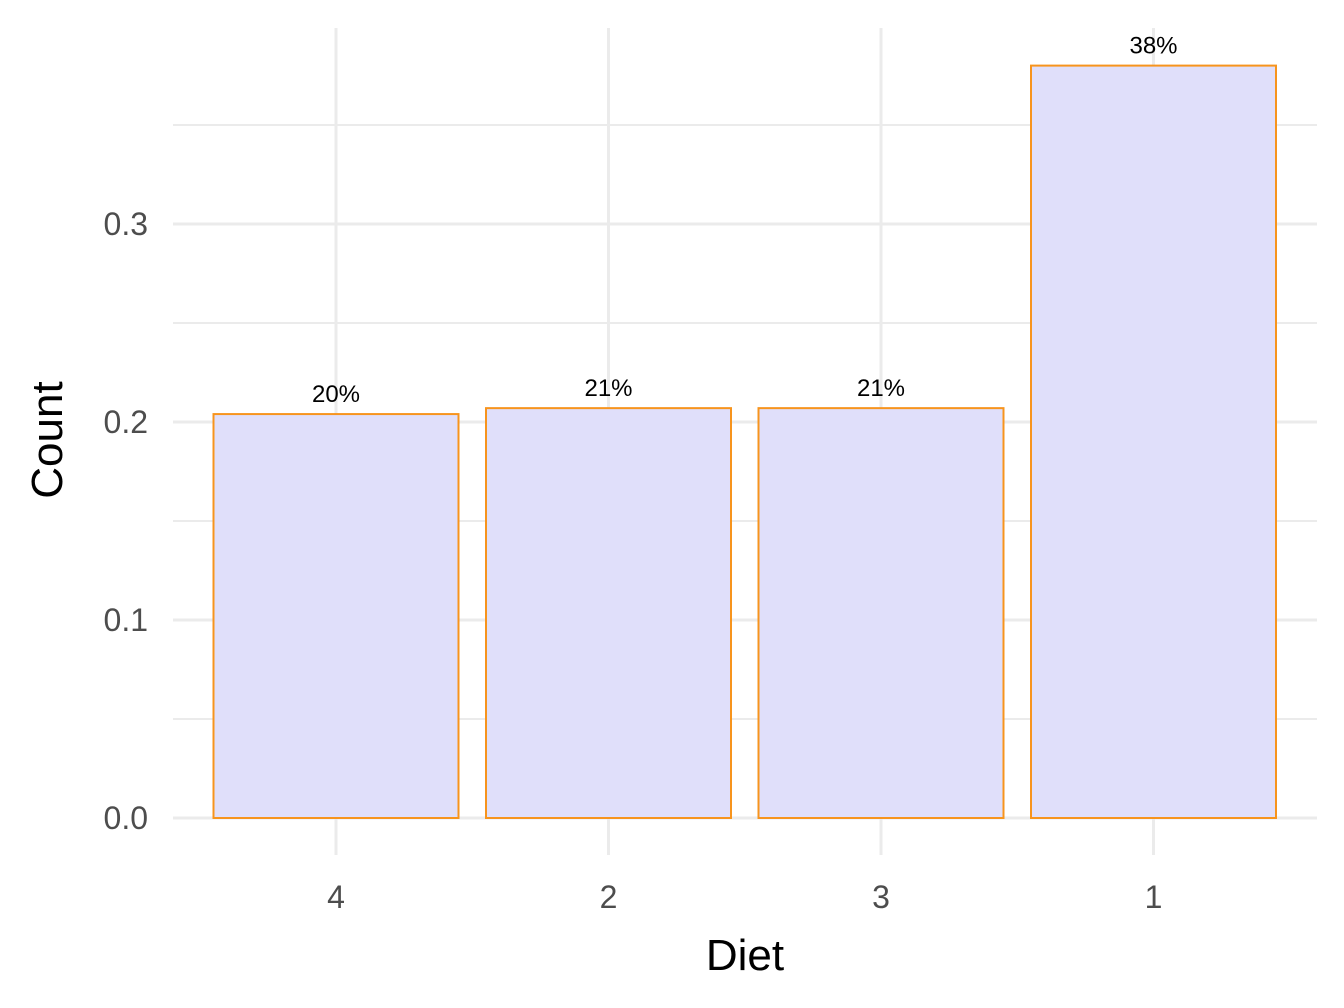 This screenshot has width=1344, height=1008. Describe the element at coordinates (1153, 46) in the screenshot. I see `data-label-1: 38%` at that location.